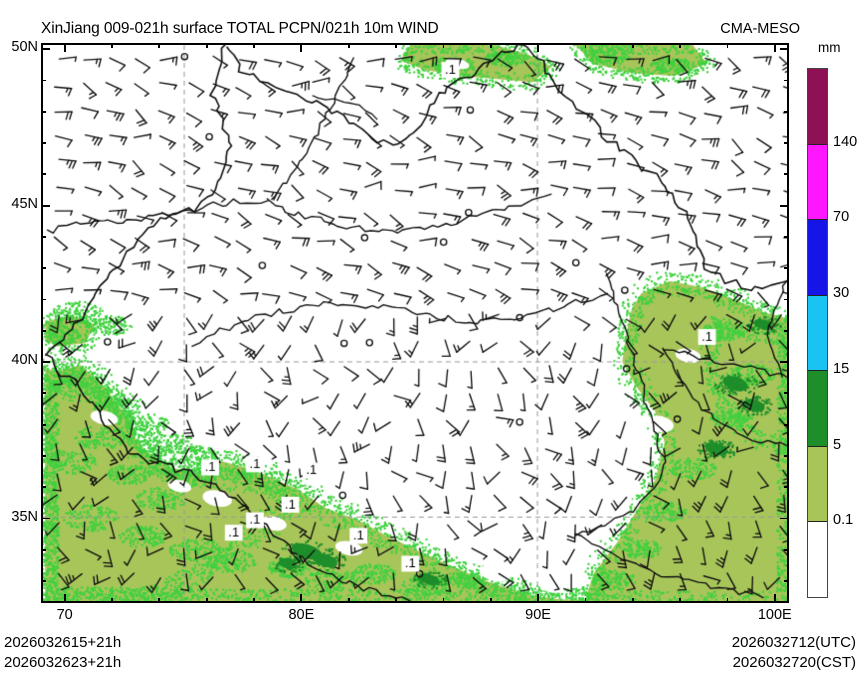  I want to click on colorbar-tick-30: 30, so click(841, 293).